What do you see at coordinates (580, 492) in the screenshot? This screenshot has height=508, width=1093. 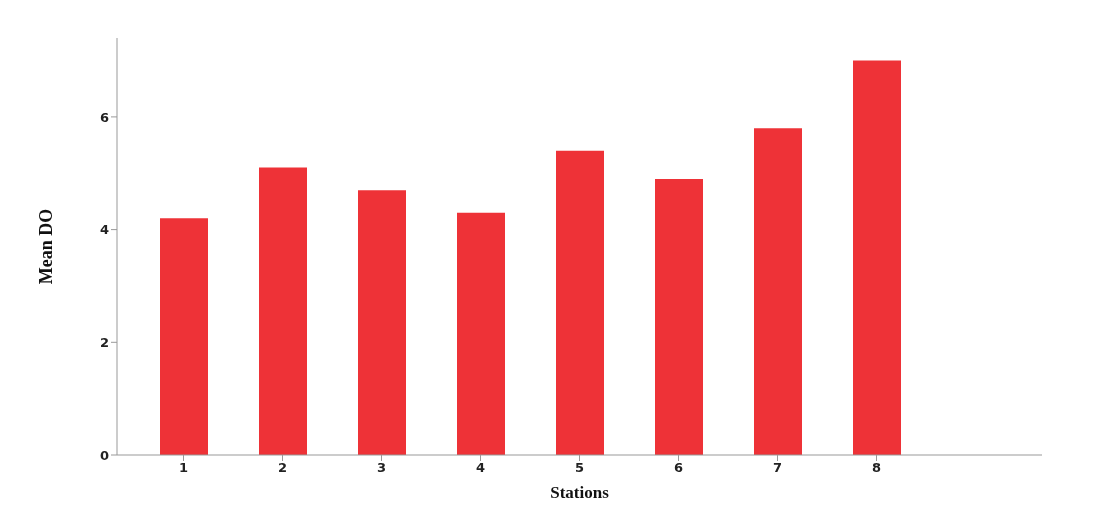 I see `x-axis-title: Stations` at bounding box center [580, 492].